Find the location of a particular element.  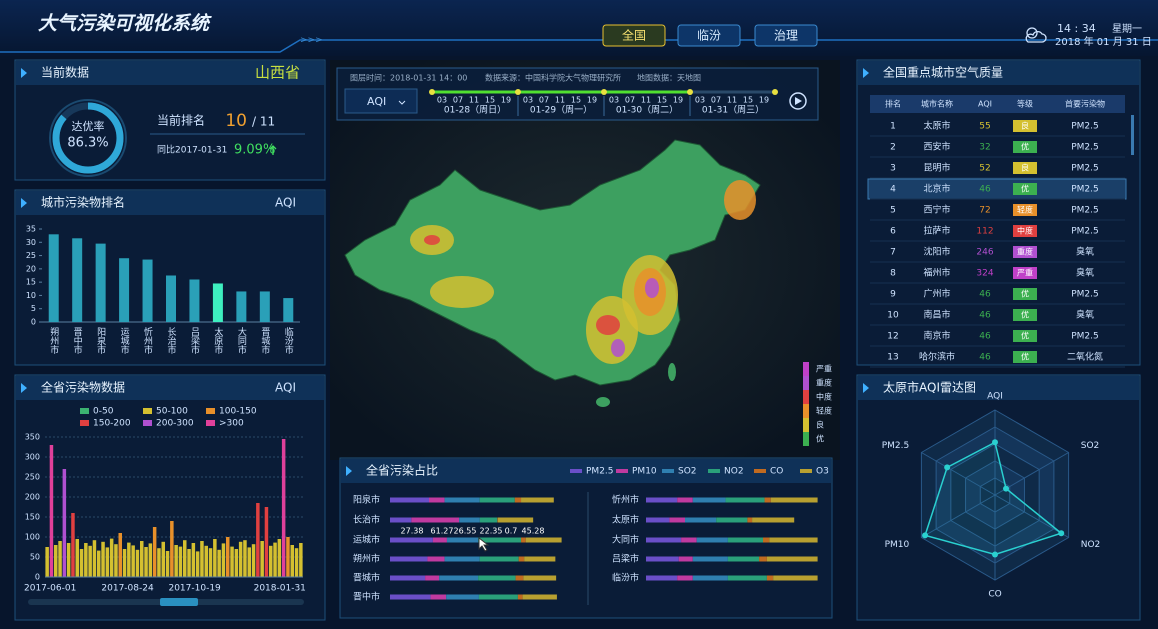

play-icon is located at coordinates (798, 101).